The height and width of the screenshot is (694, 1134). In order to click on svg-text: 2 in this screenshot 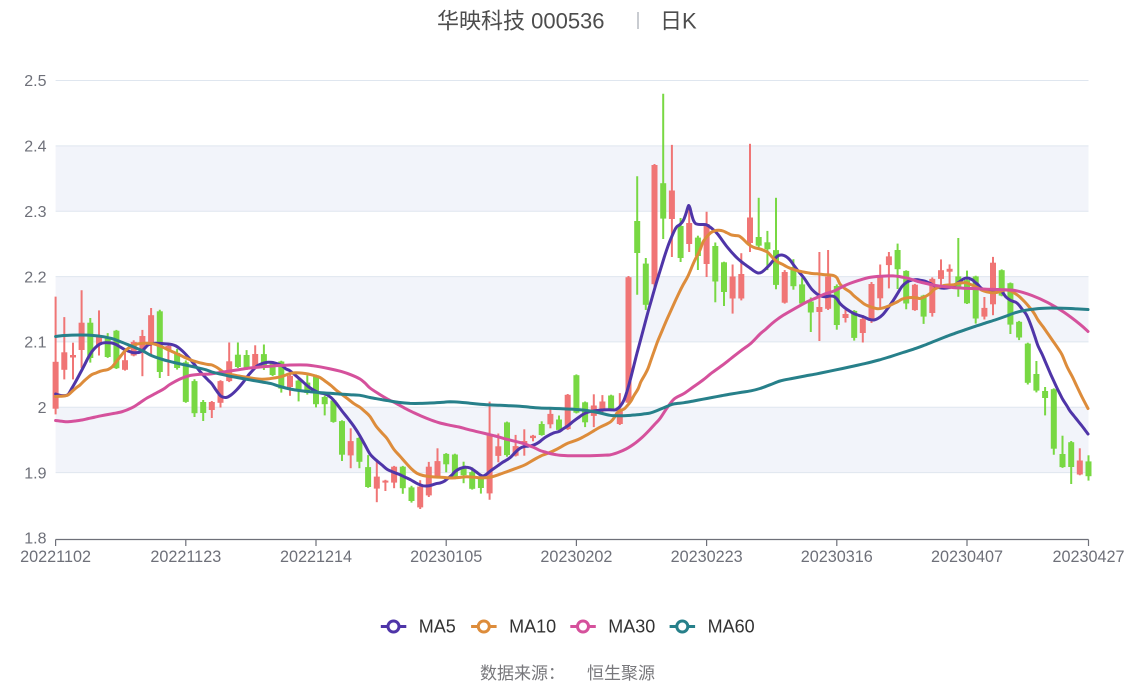, I will do `click(42, 408)`.